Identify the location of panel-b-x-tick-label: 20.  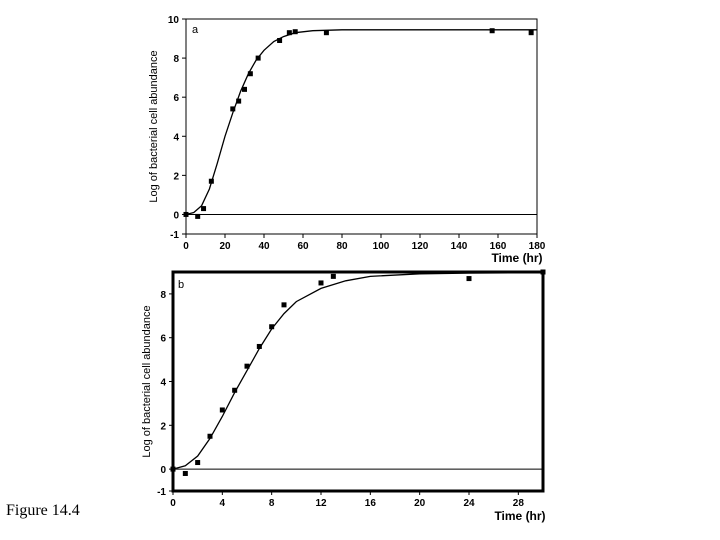
(420, 503).